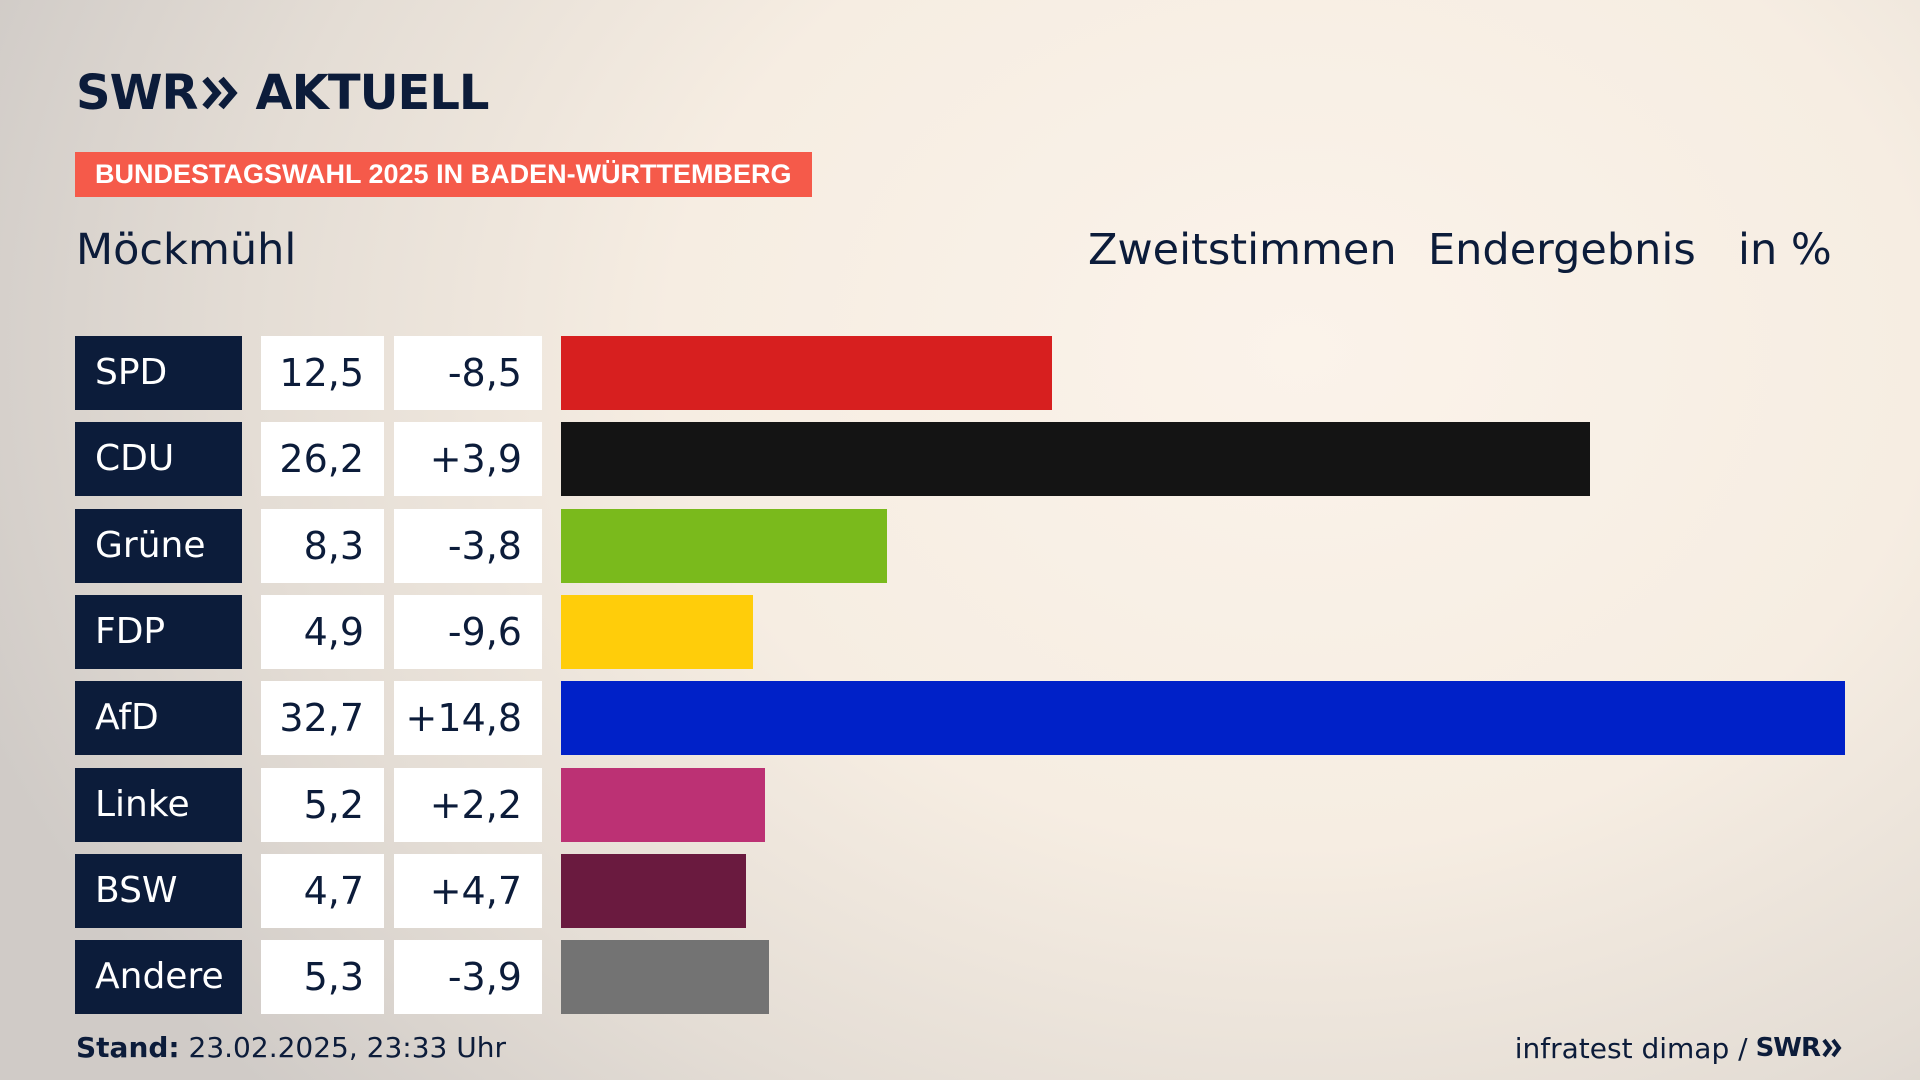 Image resolution: width=1920 pixels, height=1080 pixels. Describe the element at coordinates (322, 373) in the screenshot. I see `result-value: 12,5` at that location.